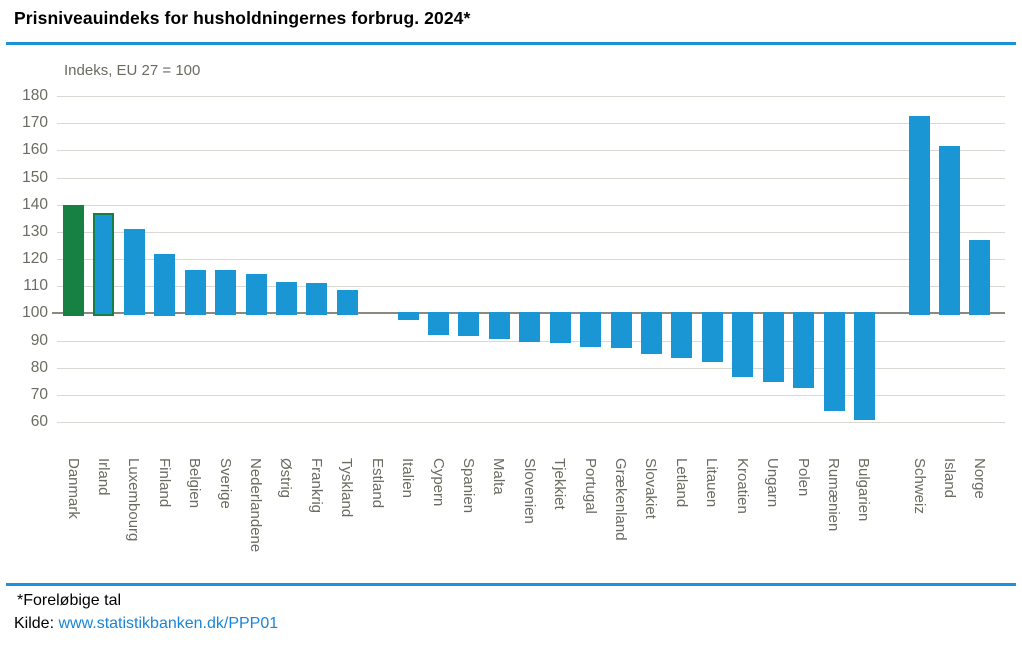 The height and width of the screenshot is (648, 1022). What do you see at coordinates (590, 329) in the screenshot?
I see `bar-portugal` at bounding box center [590, 329].